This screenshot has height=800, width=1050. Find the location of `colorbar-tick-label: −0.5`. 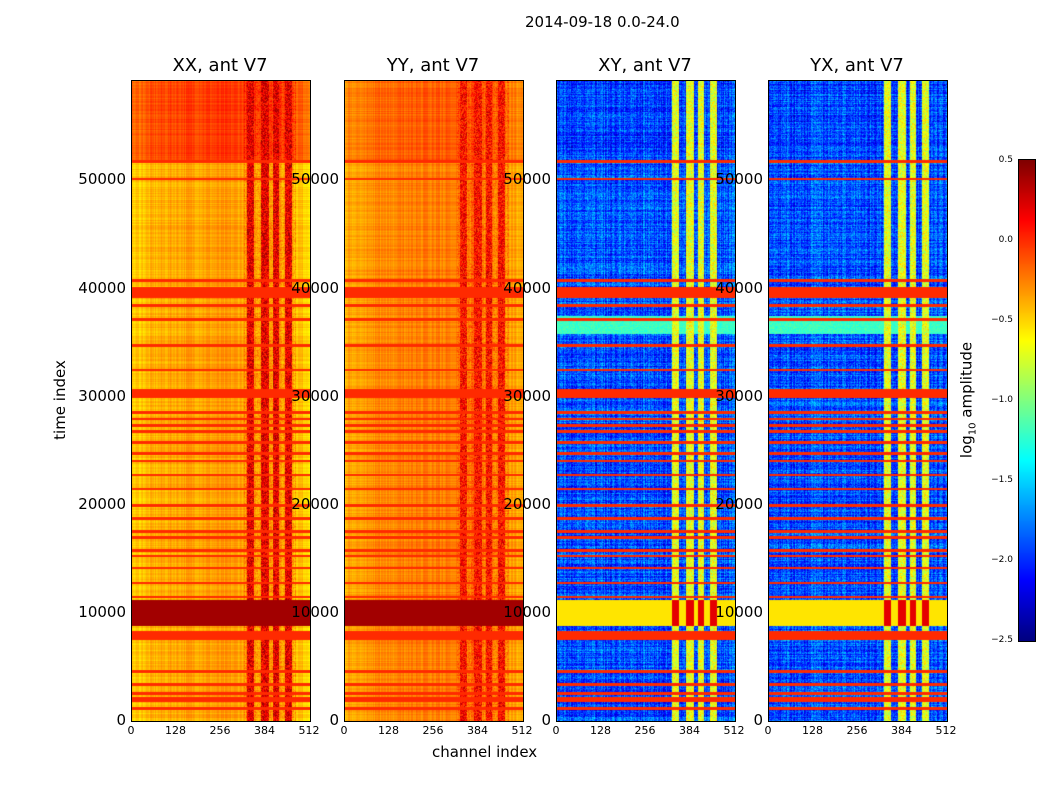

colorbar-tick-label: −0.5 is located at coordinates (1002, 320).